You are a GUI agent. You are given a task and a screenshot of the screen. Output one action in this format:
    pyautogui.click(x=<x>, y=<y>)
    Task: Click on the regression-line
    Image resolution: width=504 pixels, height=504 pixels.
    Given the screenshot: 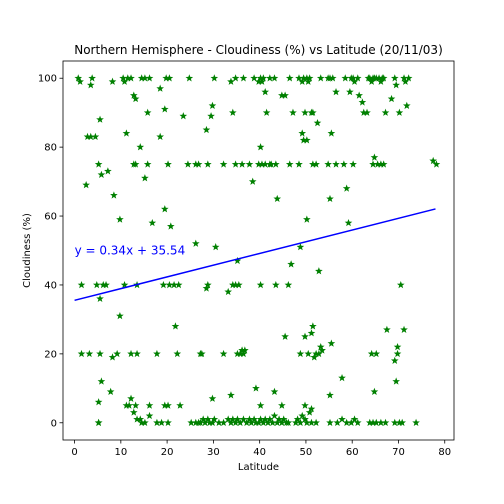 What is the action you would take?
    pyautogui.click(x=255, y=255)
    